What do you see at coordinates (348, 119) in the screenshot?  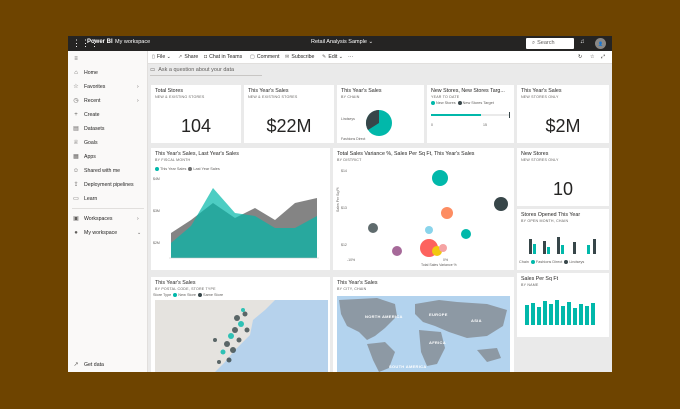 I see `pie-label-lindseys: Lindseys` at bounding box center [348, 119].